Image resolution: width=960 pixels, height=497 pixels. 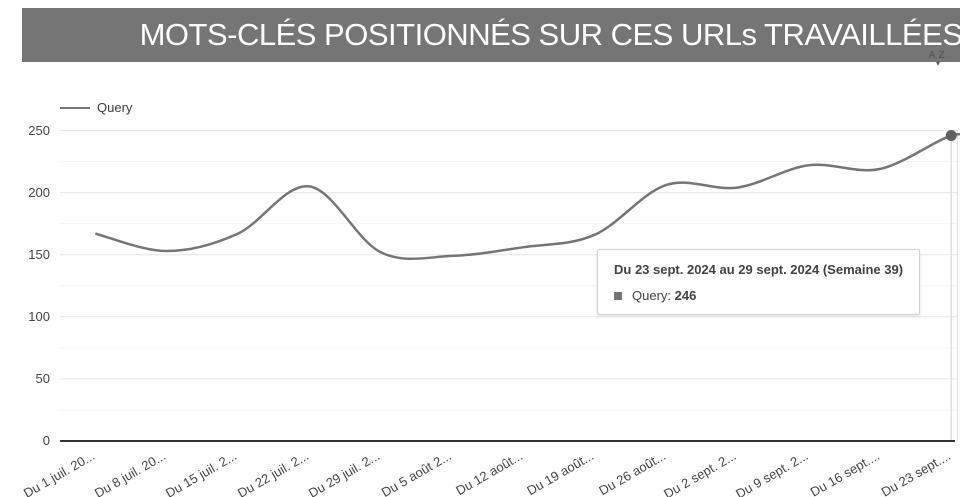 I want to click on sort-az-letters: AZ, so click(x=938, y=55).